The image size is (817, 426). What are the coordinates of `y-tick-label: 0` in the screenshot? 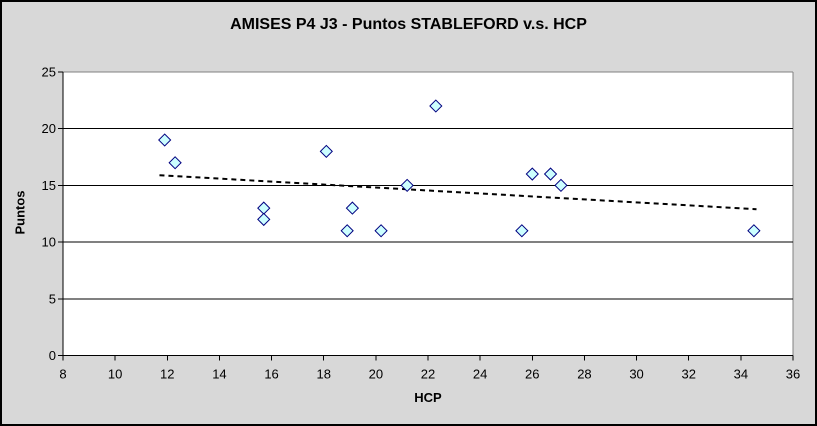 It's located at (52, 355).